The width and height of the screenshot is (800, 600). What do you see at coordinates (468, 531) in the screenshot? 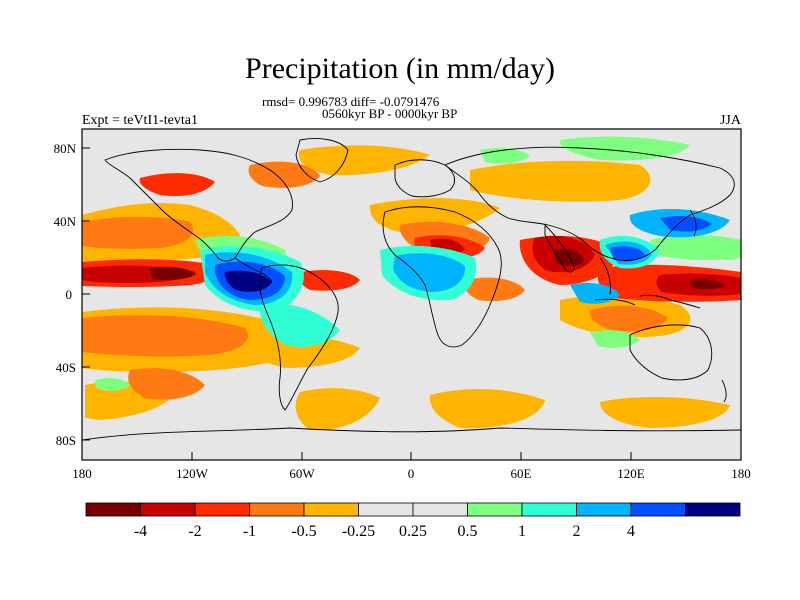
I see `colorbar-label: 0.5` at bounding box center [468, 531].